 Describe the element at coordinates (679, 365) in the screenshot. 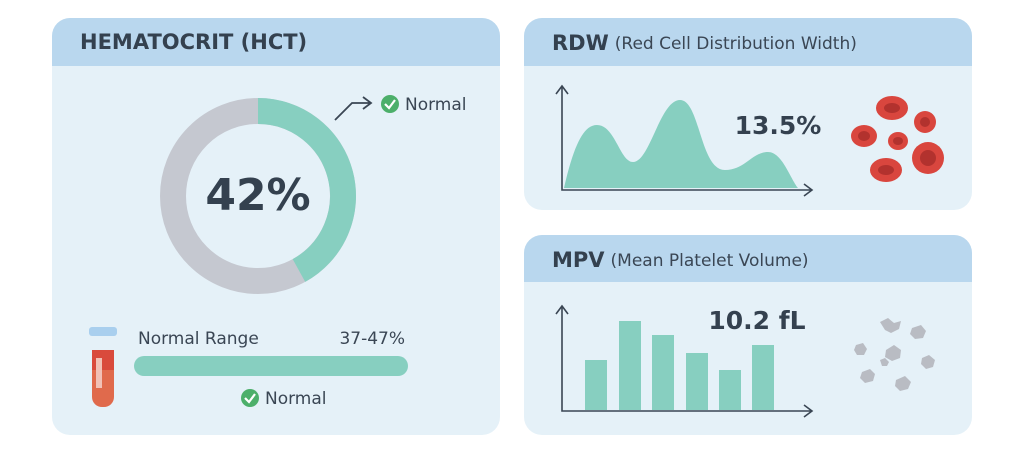

I see `mpv-bars` at that location.